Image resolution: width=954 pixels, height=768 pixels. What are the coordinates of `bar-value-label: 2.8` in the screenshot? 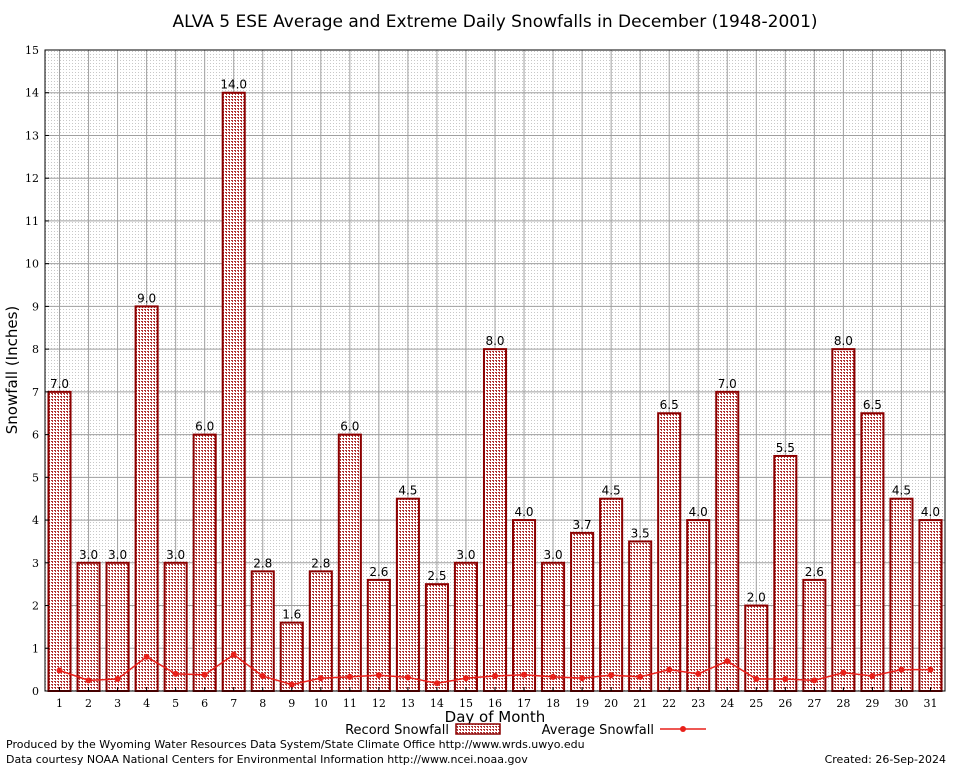 It's located at (262, 563).